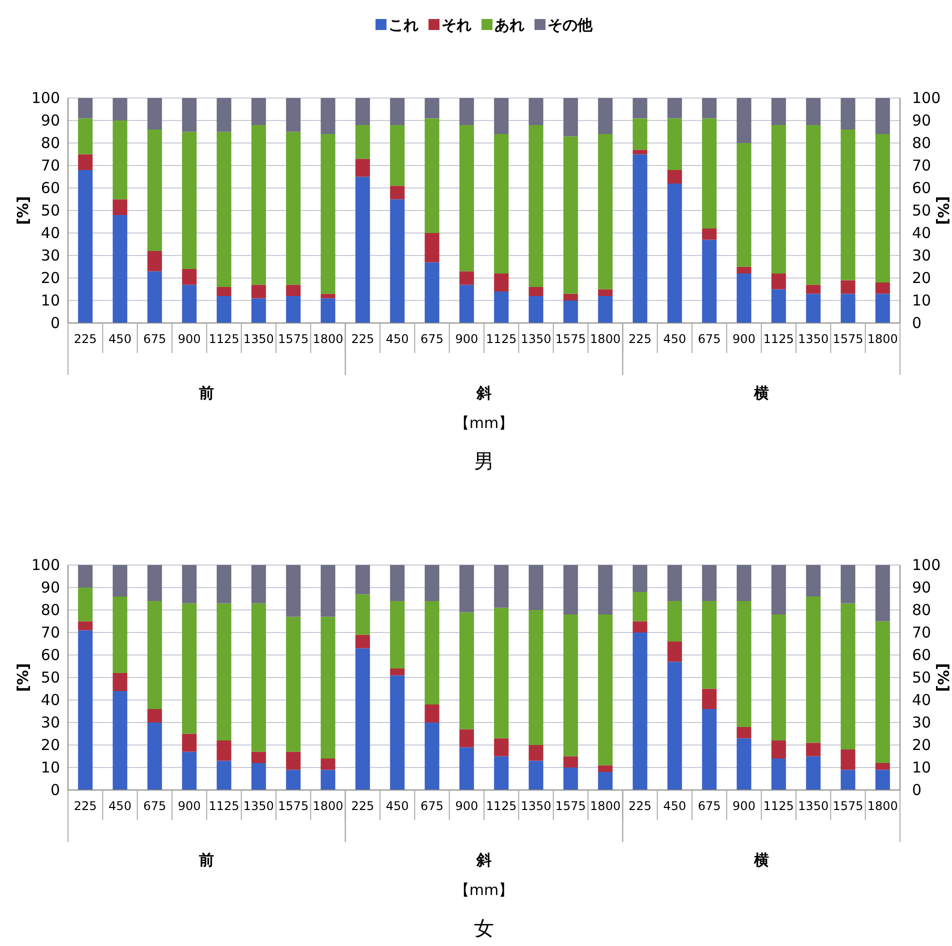 This screenshot has height=946, width=952. I want to click on y2-tick-label: 40, so click(922, 700).